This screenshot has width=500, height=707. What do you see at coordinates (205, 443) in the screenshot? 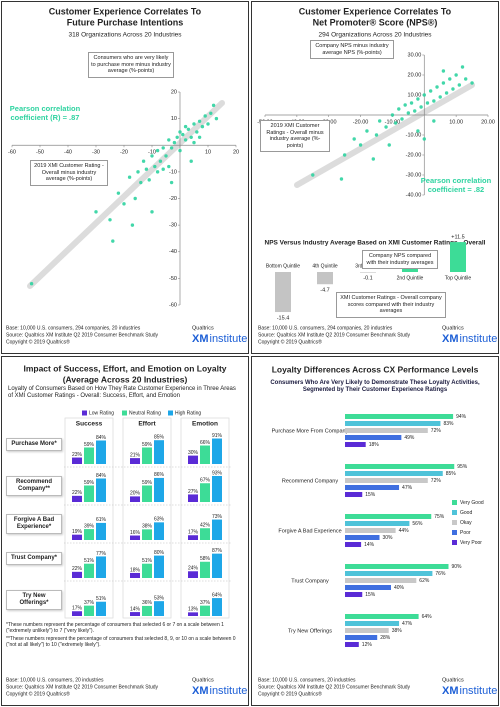
I see `value-label: 66%` at bounding box center [205, 443].